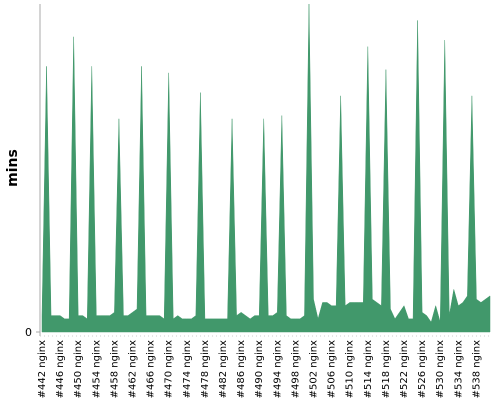  What do you see at coordinates (169, 369) in the screenshot?
I see `x-tick-label: #470 nginx` at bounding box center [169, 369].